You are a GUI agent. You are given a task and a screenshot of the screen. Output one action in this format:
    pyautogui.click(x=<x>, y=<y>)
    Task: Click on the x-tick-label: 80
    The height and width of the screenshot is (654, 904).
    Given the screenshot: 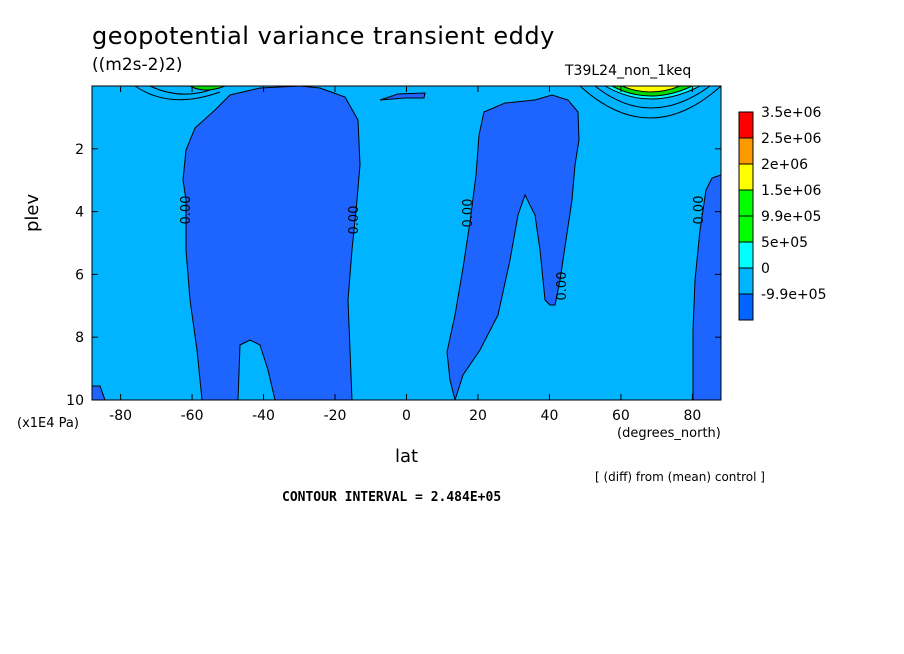 What is the action you would take?
    pyautogui.click(x=692, y=416)
    